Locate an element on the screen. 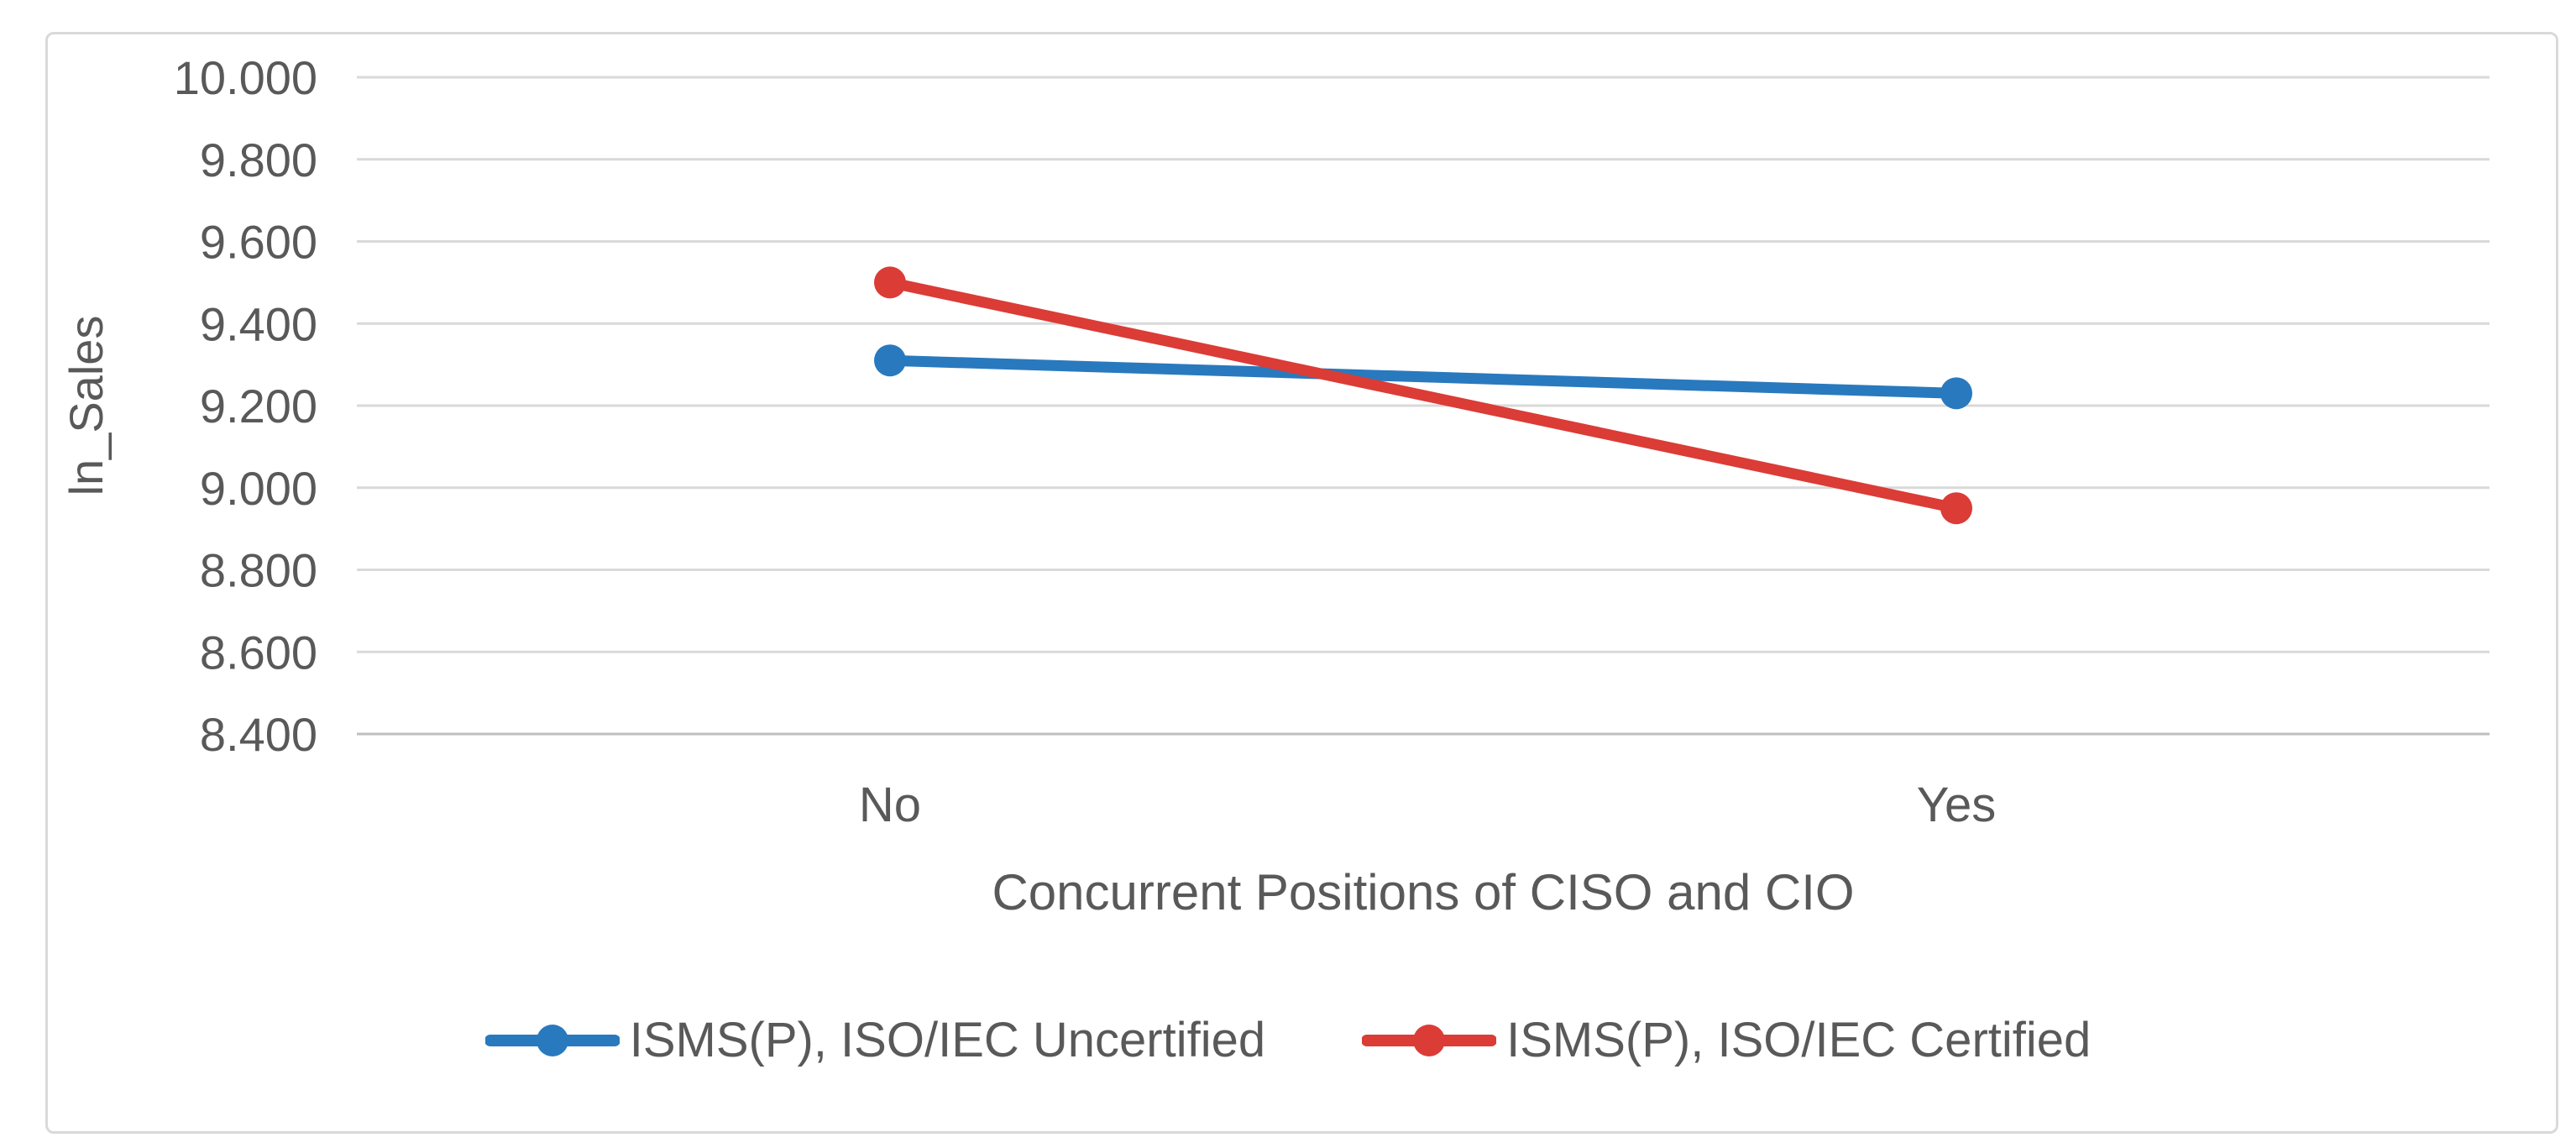 The width and height of the screenshot is (2576, 1148). y-tick-label: 10.000 is located at coordinates (246, 77).